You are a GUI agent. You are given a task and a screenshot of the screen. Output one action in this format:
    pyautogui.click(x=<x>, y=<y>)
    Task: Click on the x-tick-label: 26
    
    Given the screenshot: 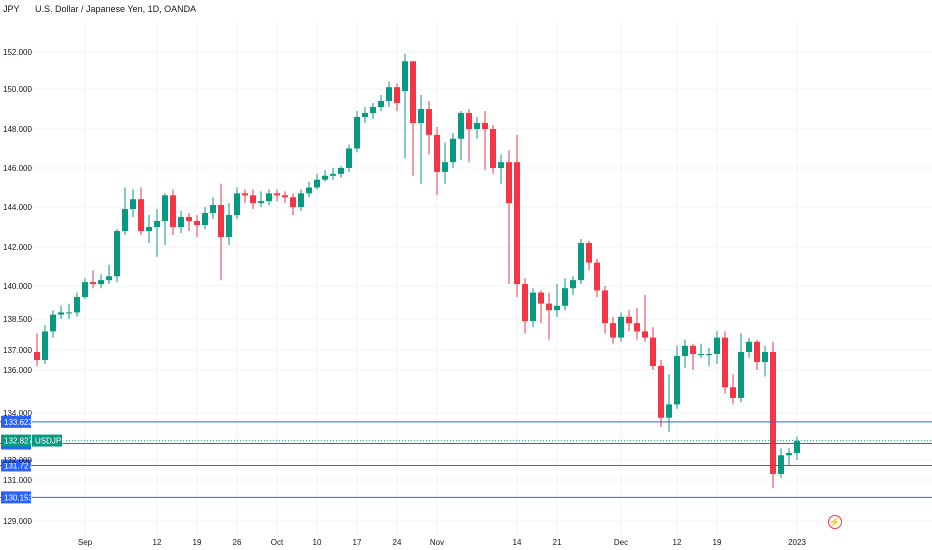 What is the action you would take?
    pyautogui.click(x=237, y=542)
    